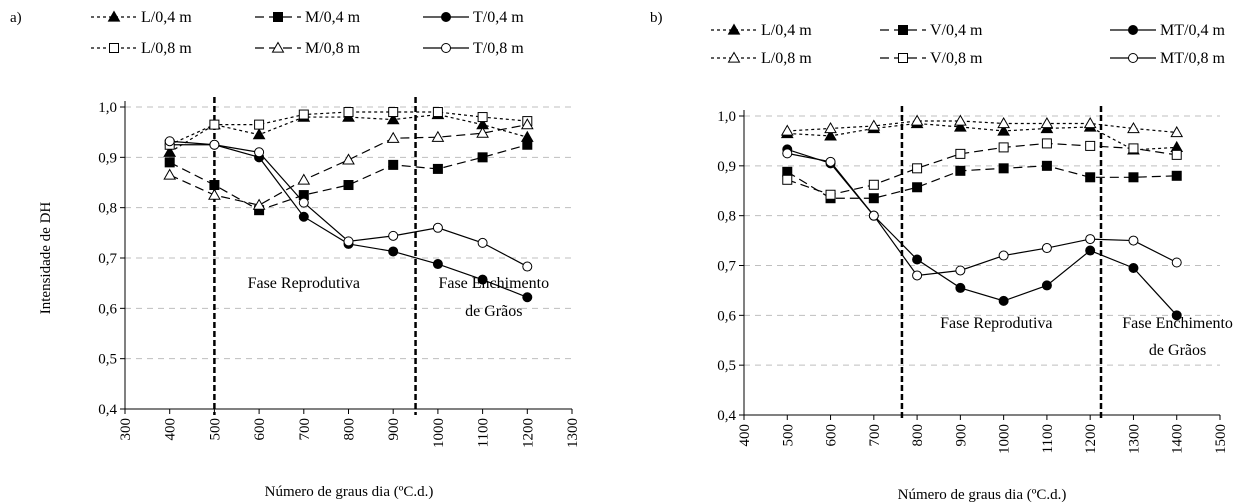 The height and width of the screenshot is (503, 1258). I want to click on y-tick-label: 0,7, so click(726, 267).